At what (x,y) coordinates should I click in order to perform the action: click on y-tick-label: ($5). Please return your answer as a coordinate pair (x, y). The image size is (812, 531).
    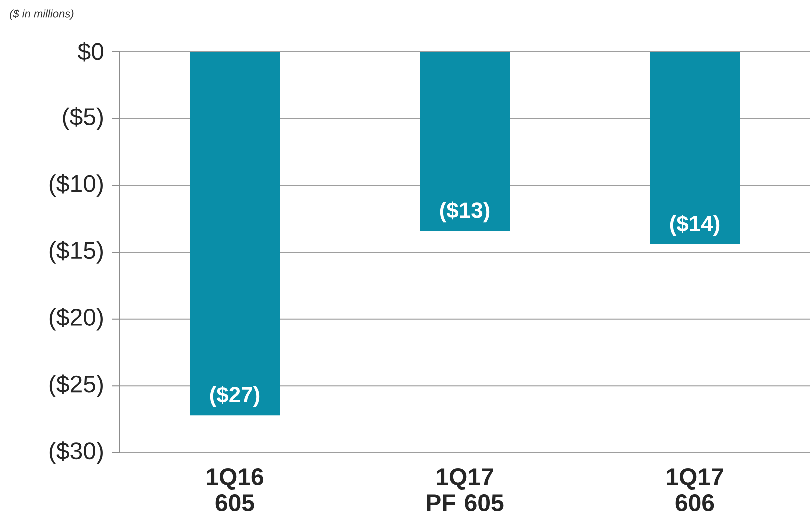
    Looking at the image, I should click on (83, 118).